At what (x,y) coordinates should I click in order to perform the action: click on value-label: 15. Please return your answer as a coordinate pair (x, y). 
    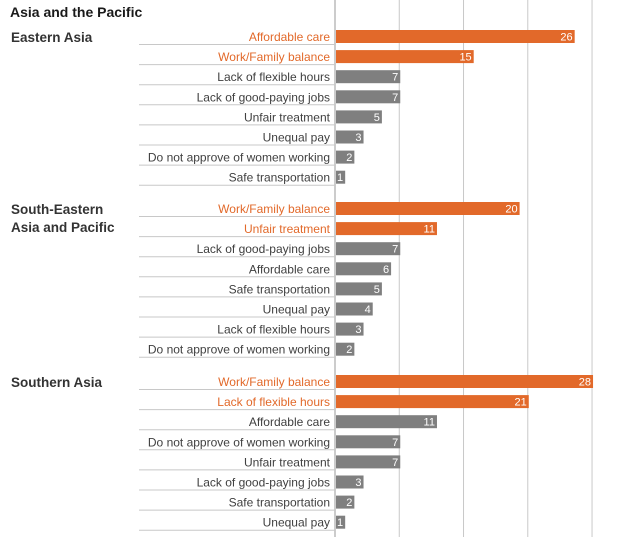
    Looking at the image, I should click on (465, 58).